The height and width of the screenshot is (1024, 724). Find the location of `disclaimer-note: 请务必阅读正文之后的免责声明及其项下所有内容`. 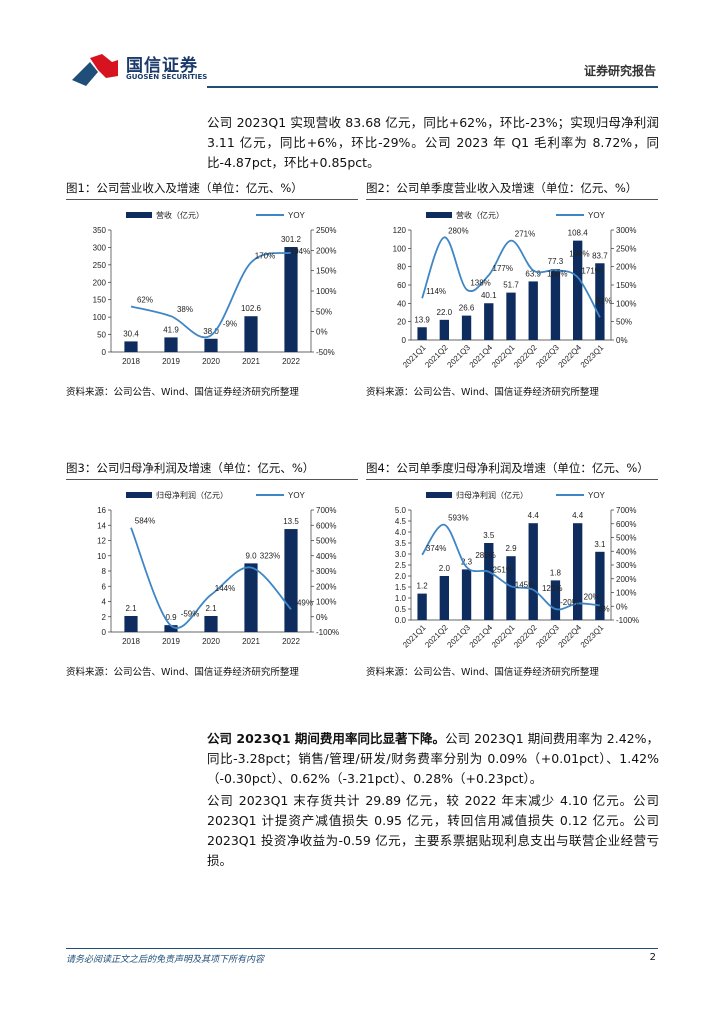

disclaimer-note: 请务必阅读正文之后的免责声明及其项下所有内容 is located at coordinates (165, 960).